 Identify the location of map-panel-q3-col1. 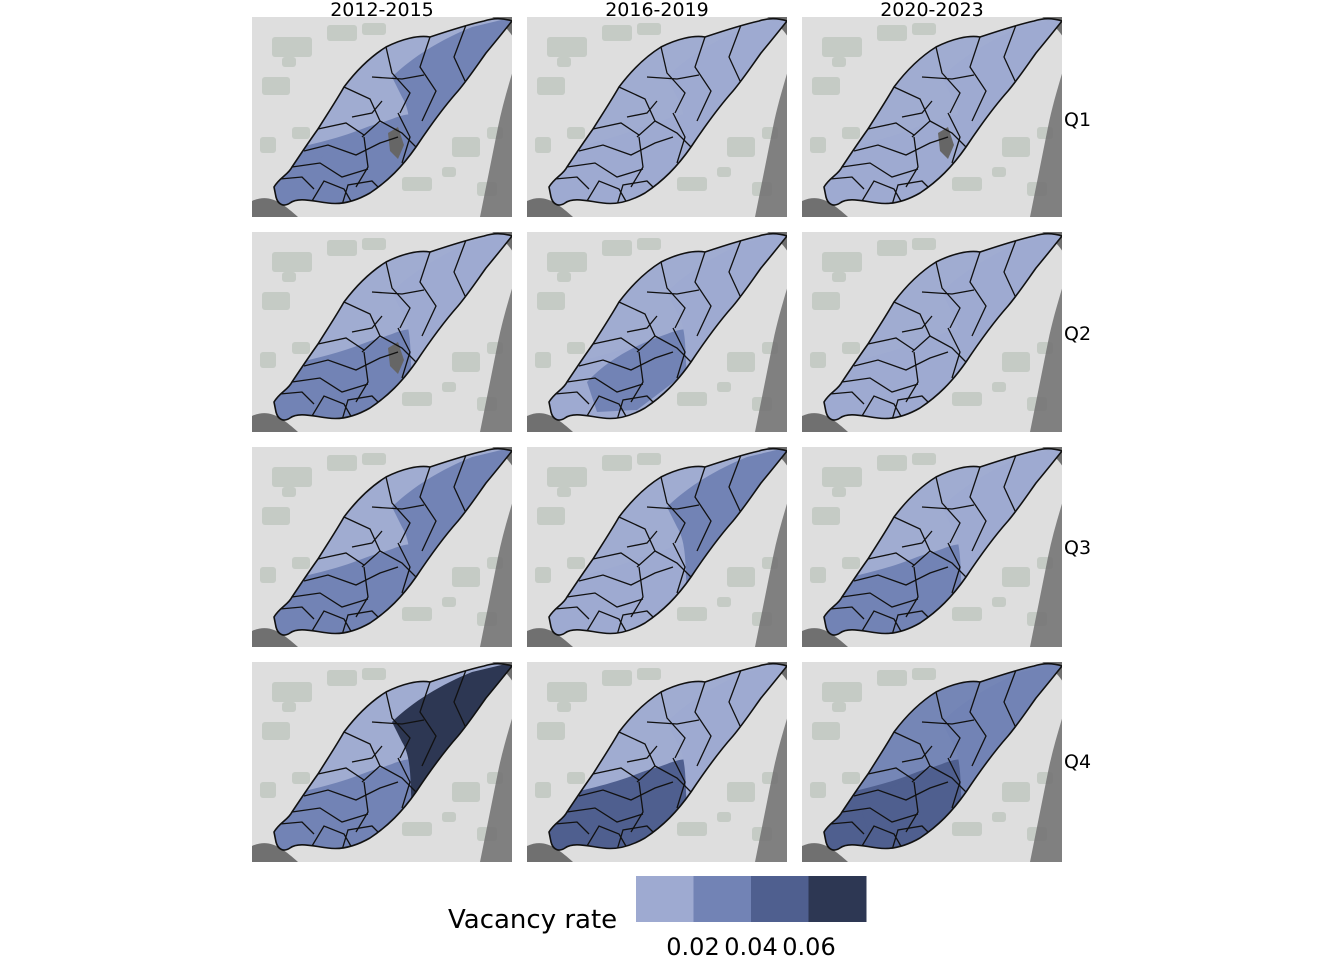
(382, 547).